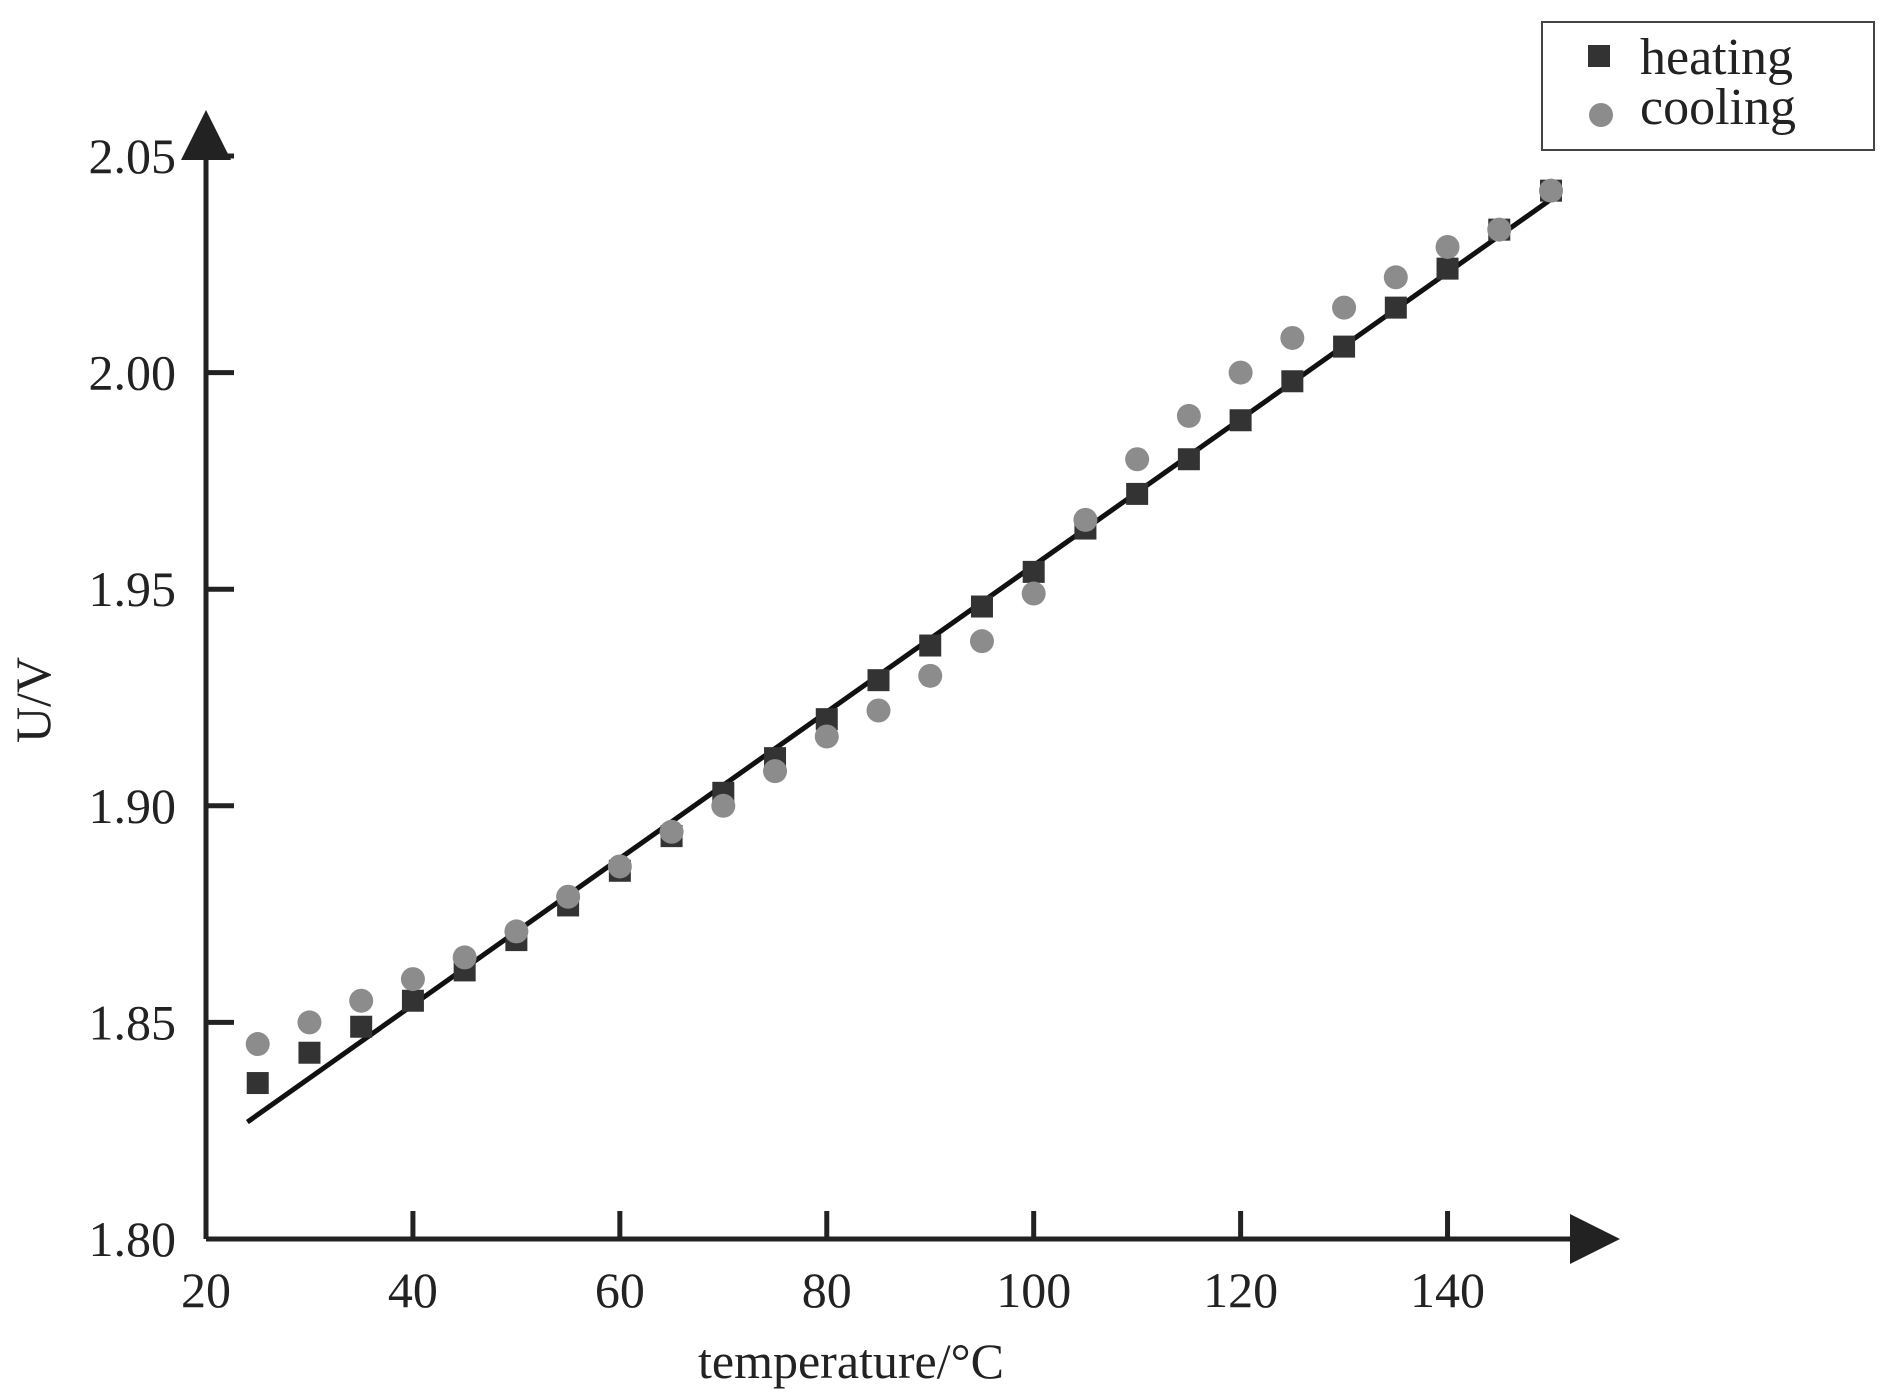  Describe the element at coordinates (133, 1239) in the screenshot. I see `y-tick-label: 1.80` at that location.